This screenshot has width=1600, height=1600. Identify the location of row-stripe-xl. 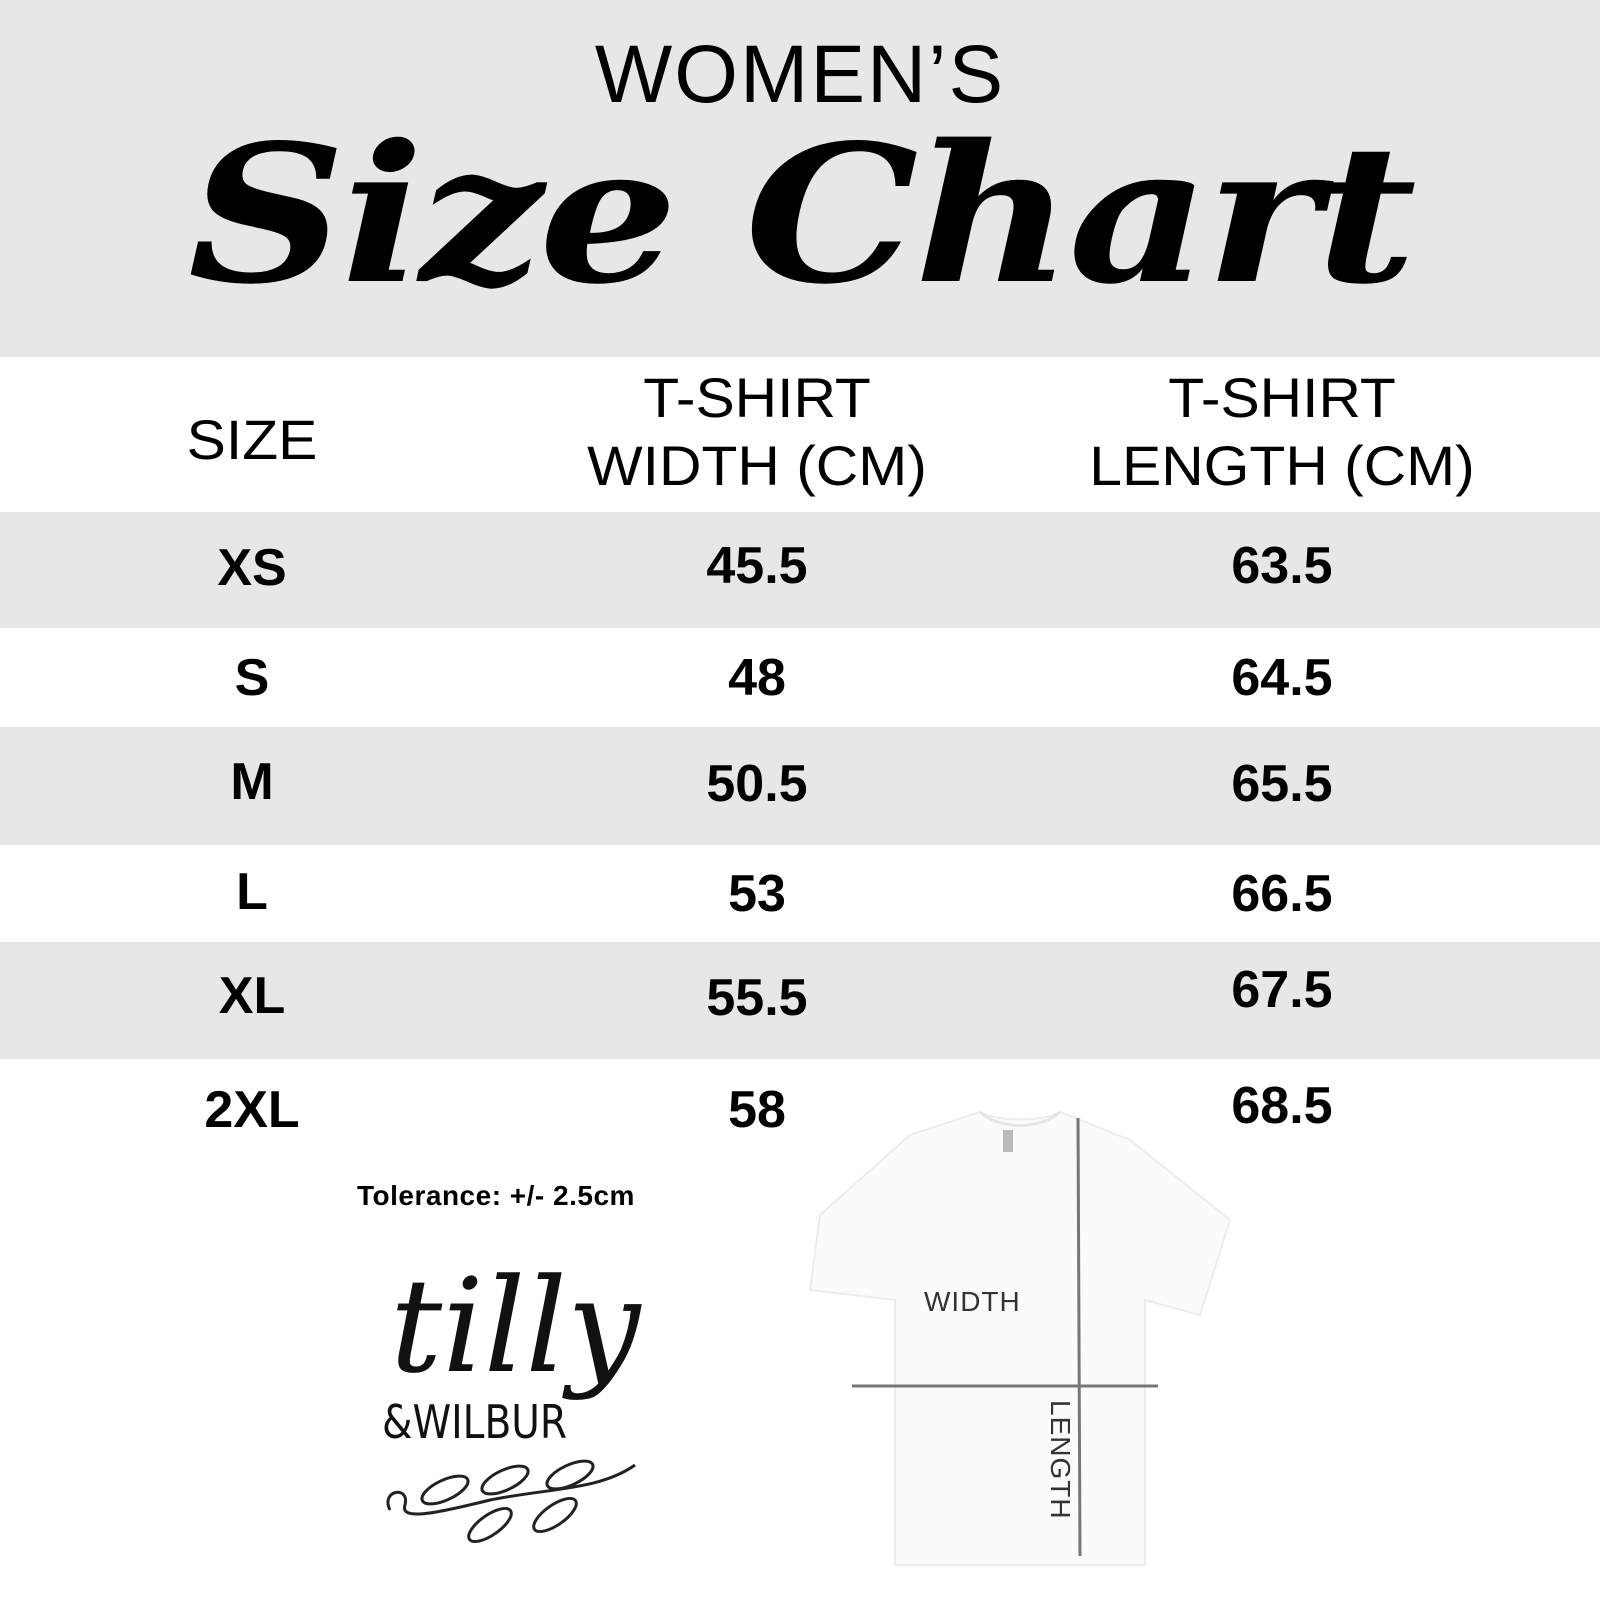
(800, 1000).